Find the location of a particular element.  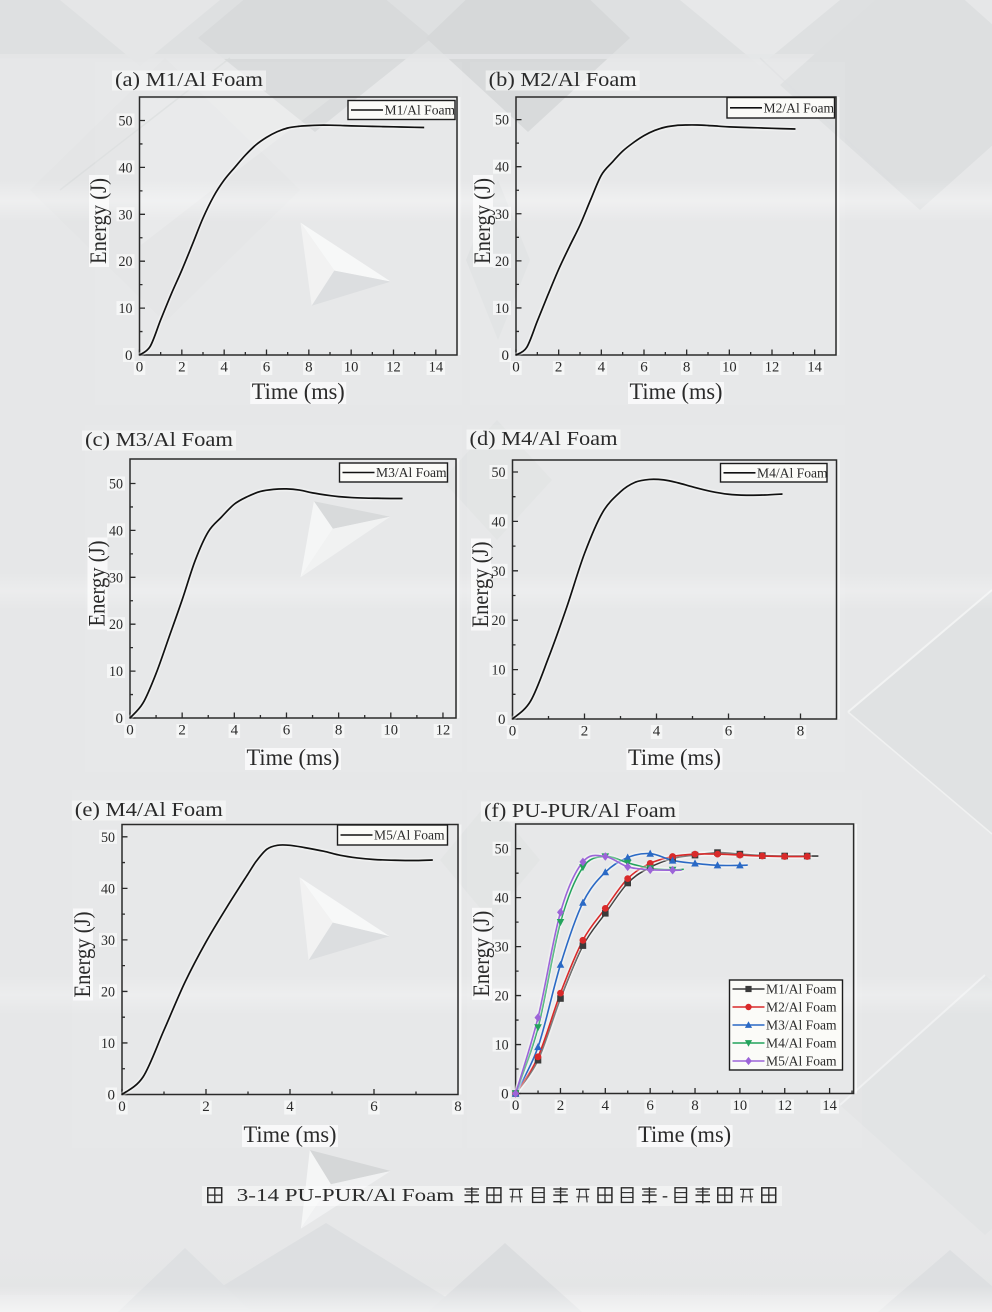

svg-text: (a) M1/Al Foam is located at coordinates (189, 80).